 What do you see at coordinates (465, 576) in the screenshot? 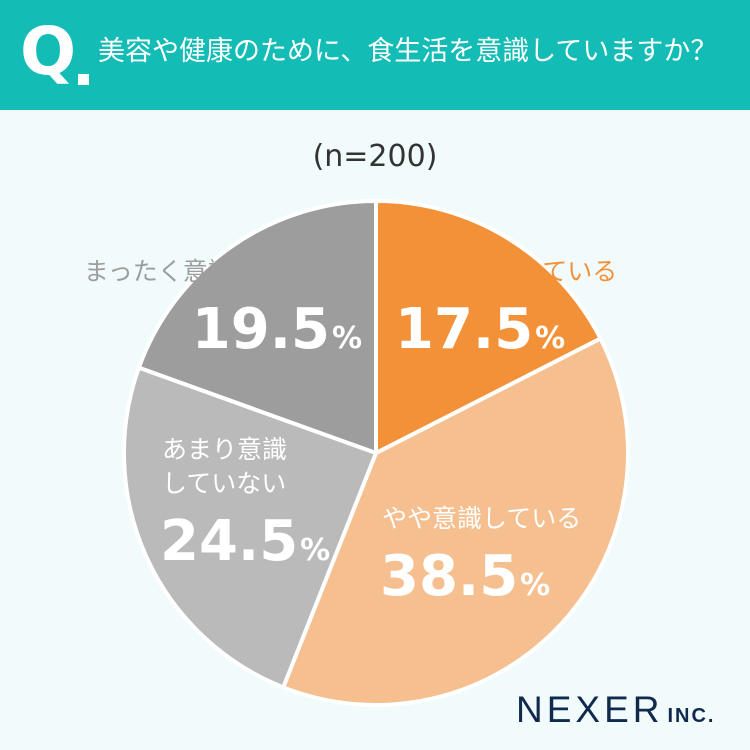
I see `slice-value-label: 38.5%` at bounding box center [465, 576].